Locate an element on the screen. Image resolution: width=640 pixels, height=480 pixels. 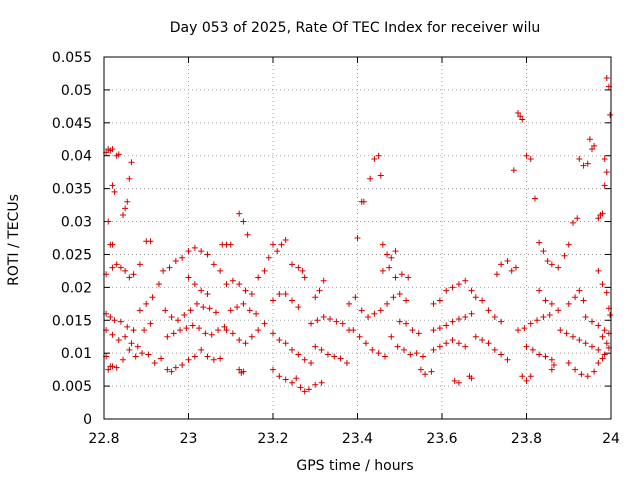
x-tick-label: 23.4 is located at coordinates (357, 439).